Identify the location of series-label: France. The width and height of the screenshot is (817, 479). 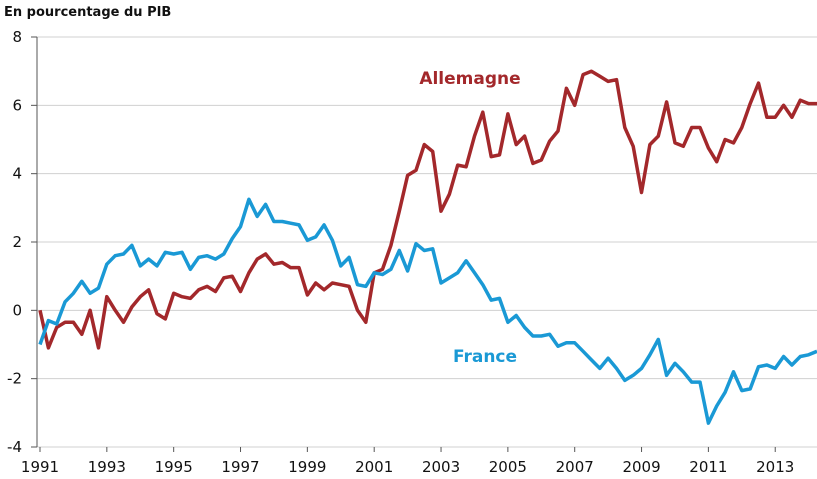
(485, 357).